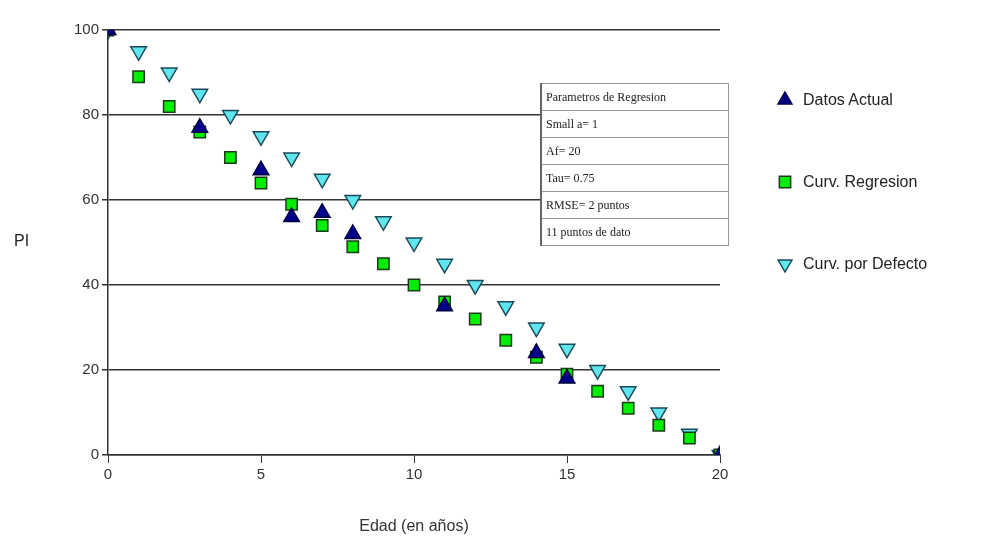 This screenshot has height=550, width=1002. Describe the element at coordinates (635, 232) in the screenshot. I see `annotation: 11 puntos de dato` at that location.